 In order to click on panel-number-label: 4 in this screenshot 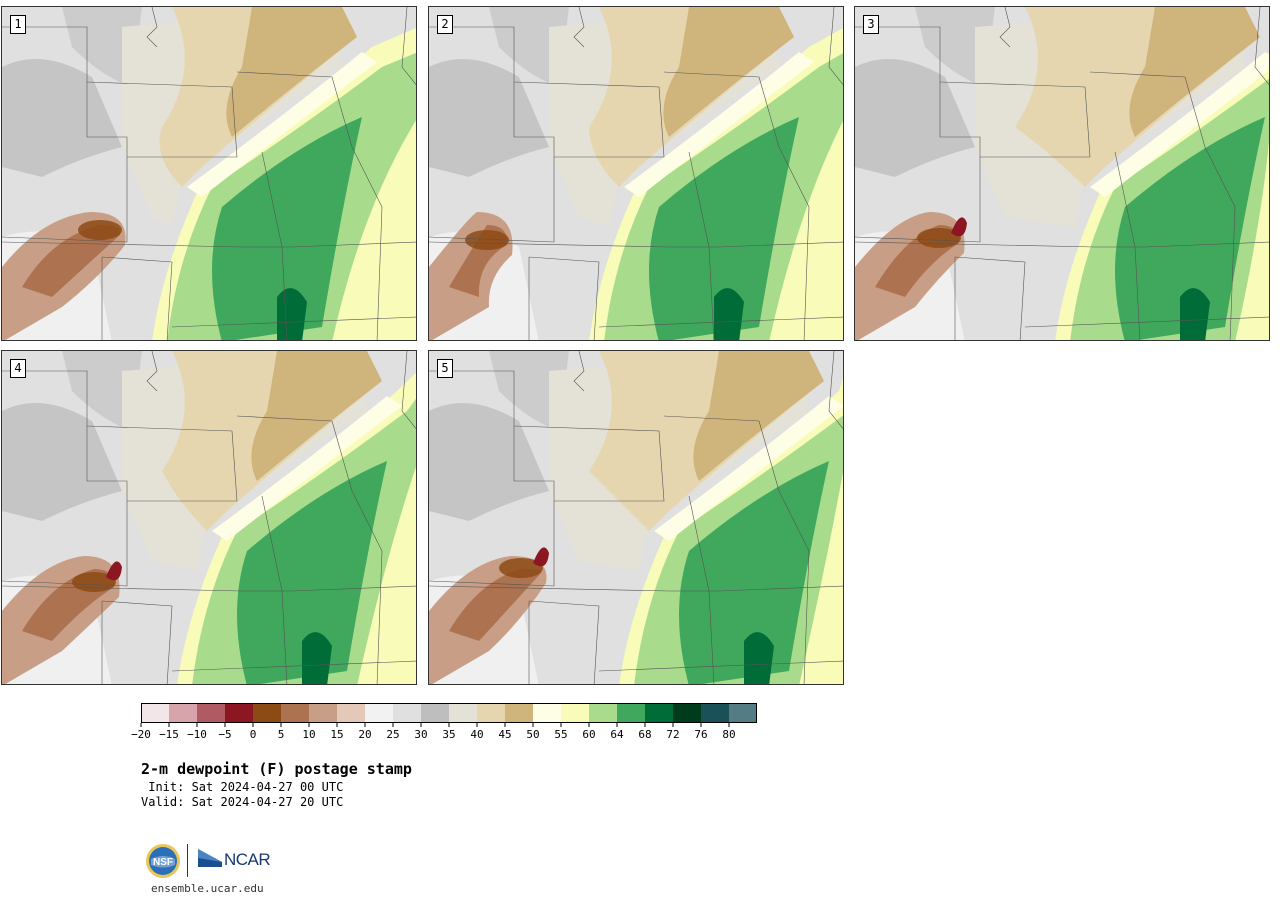, I will do `click(18, 368)`.